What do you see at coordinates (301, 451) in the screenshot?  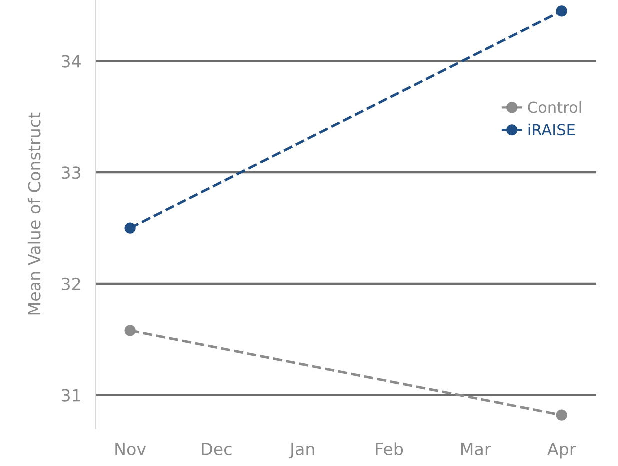 I see `x-tick-label: Jan` at bounding box center [301, 451].